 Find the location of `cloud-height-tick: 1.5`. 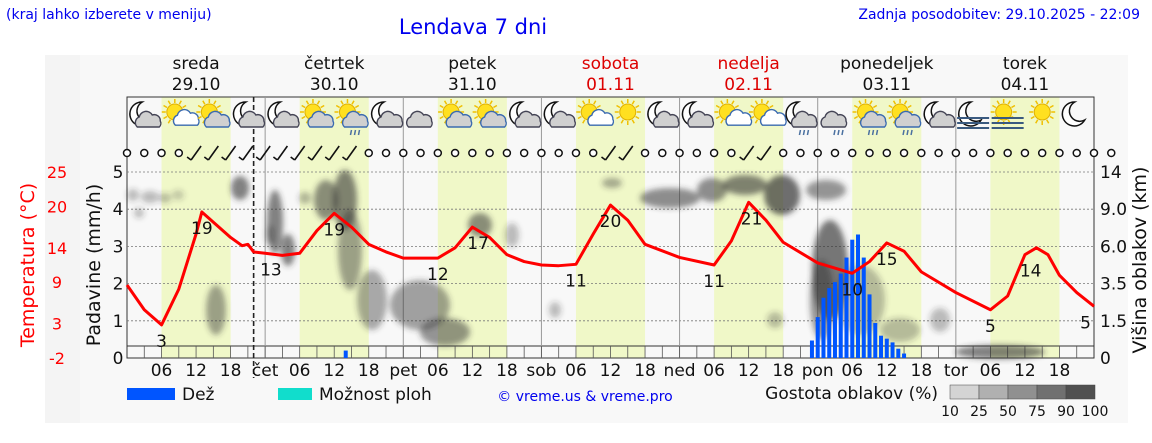

cloud-height-tick: 1.5 is located at coordinates (1113, 322).